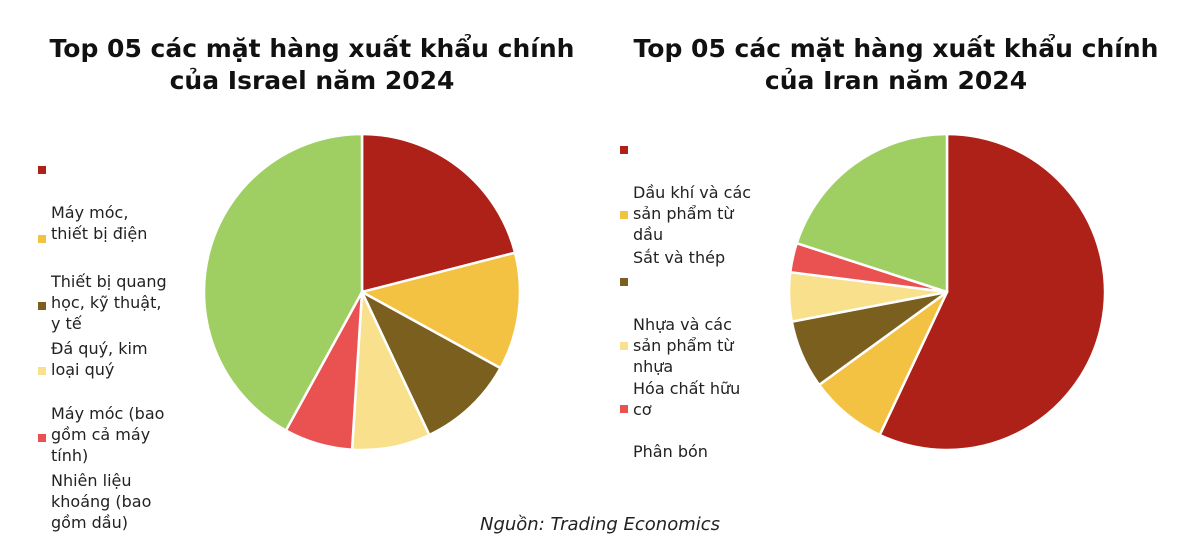  I want to click on israel-legend-label: Nhiên liệu khoáng (bao gồm dầu), so click(101, 501).